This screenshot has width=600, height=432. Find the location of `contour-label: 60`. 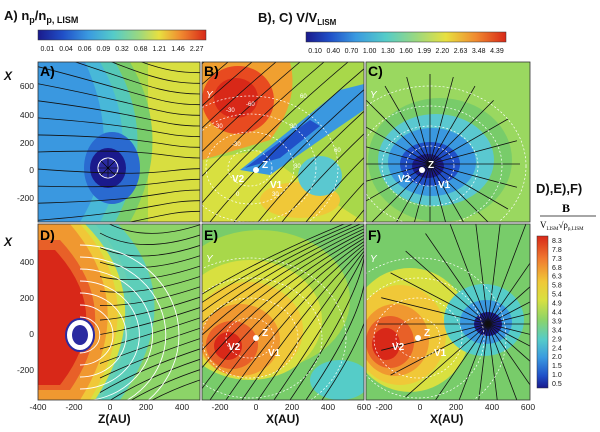

contour-label: 60 is located at coordinates (337, 151).